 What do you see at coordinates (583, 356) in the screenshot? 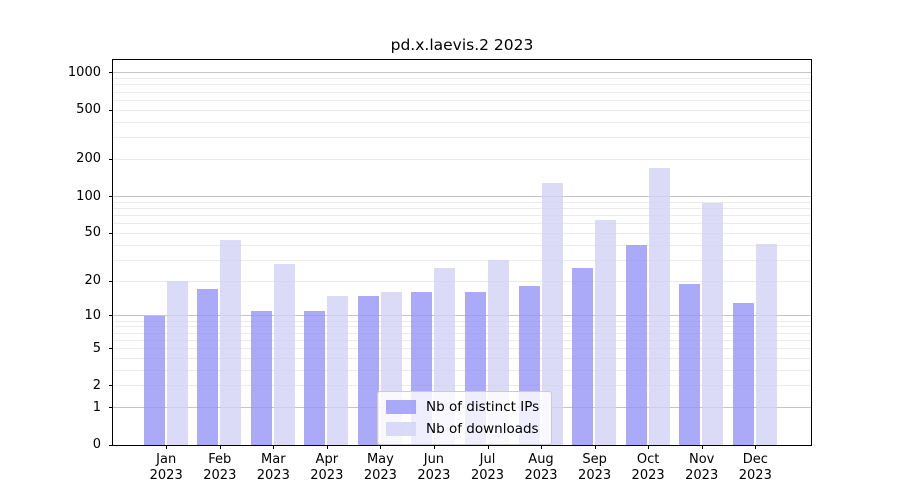
I see `bar-nb-of-distinct-ips-sep` at bounding box center [583, 356].